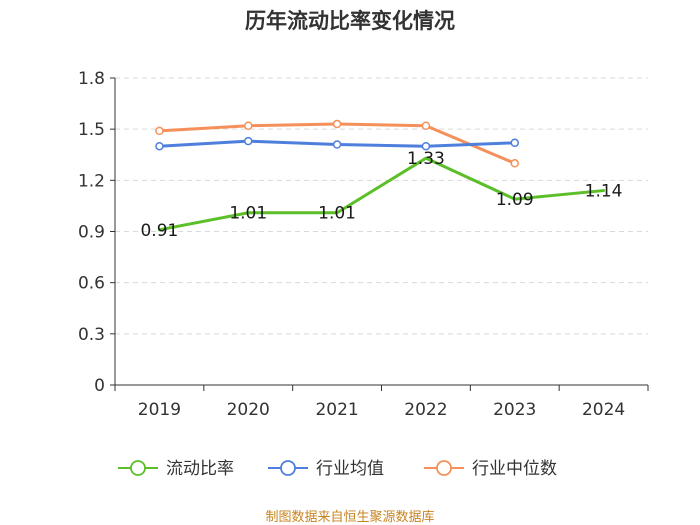 This screenshot has width=700, height=525. I want to click on data-label: 1.09, so click(515, 200).